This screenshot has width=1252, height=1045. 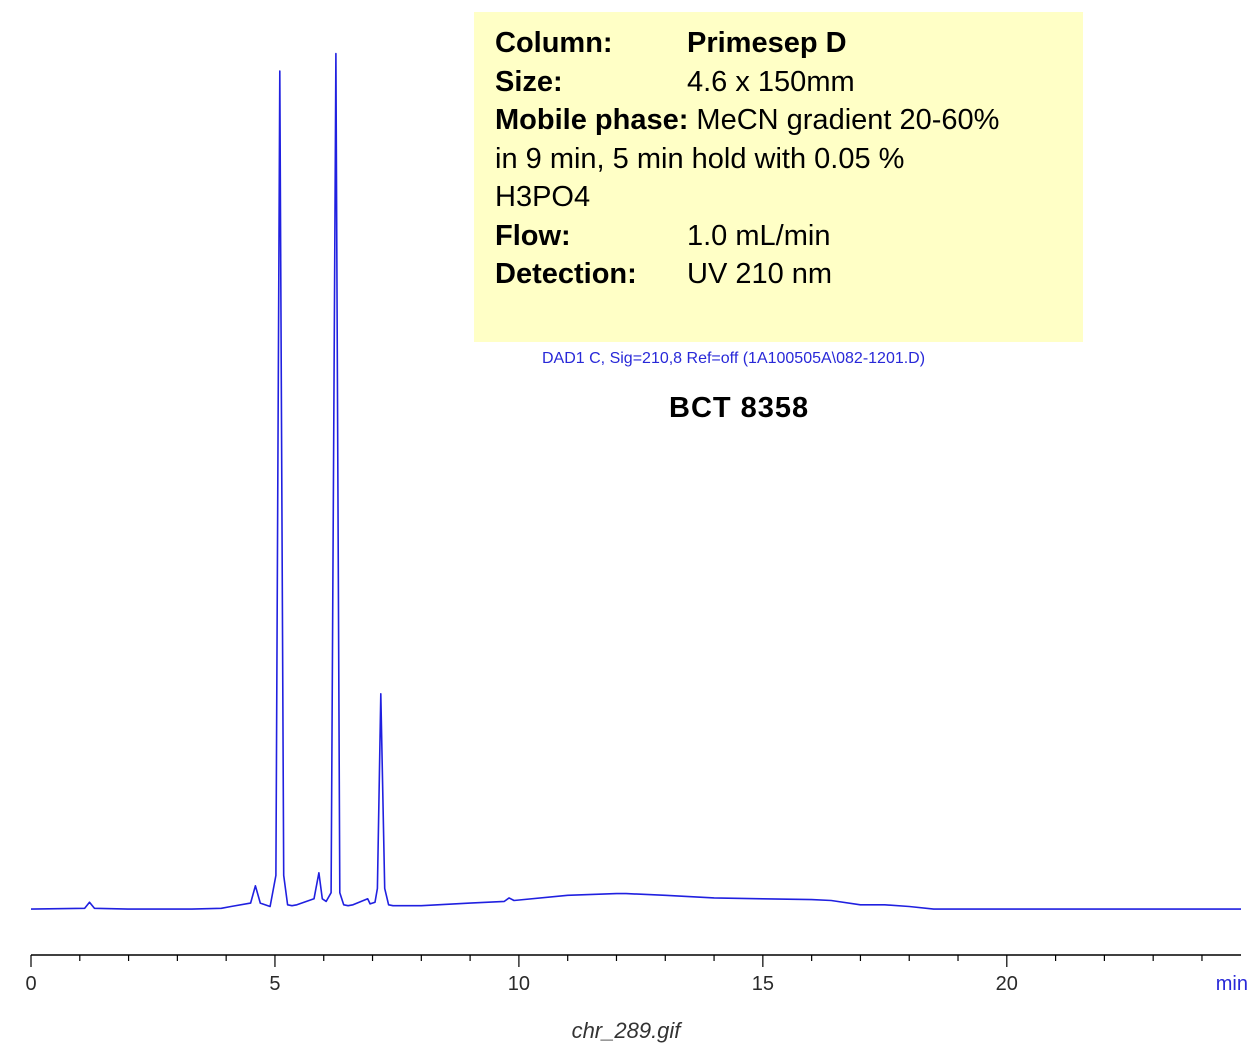 I want to click on mobile-phase-value-3: H3PO4, so click(x=543, y=197).